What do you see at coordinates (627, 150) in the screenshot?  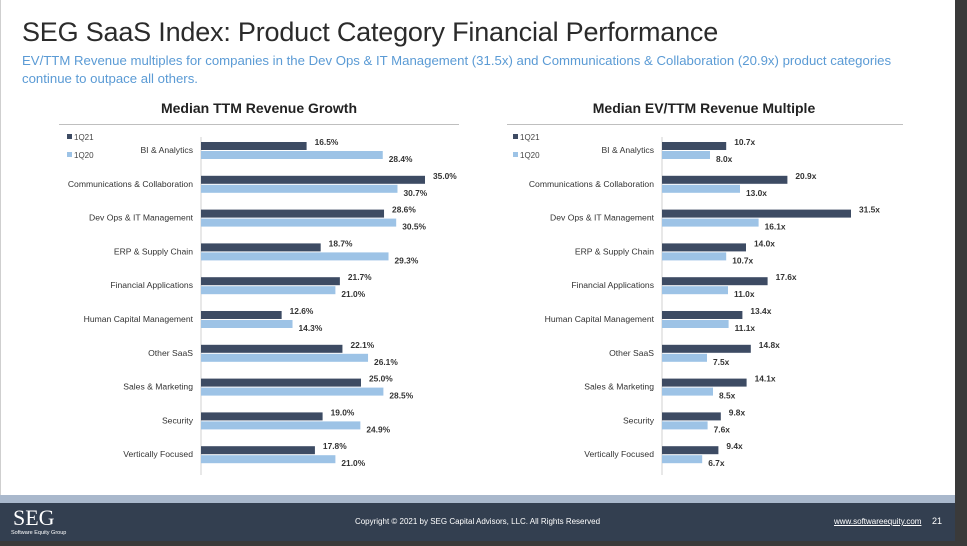 I see `multiple-category-label: BI & Analytics` at bounding box center [627, 150].